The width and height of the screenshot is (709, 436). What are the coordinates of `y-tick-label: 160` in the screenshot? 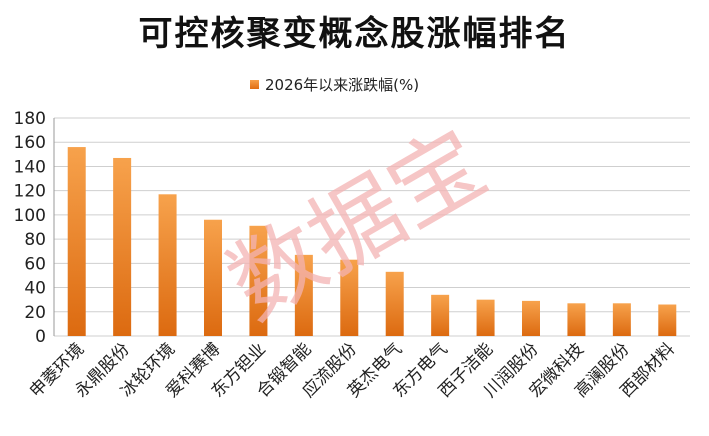 It's located at (30, 143).